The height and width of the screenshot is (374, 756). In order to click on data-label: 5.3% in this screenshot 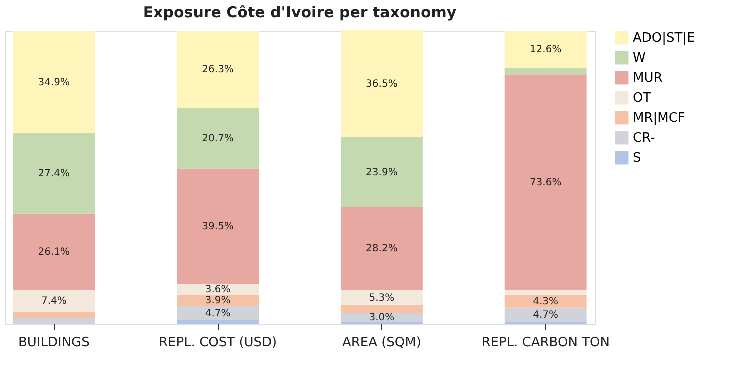, I will do `click(382, 298)`.